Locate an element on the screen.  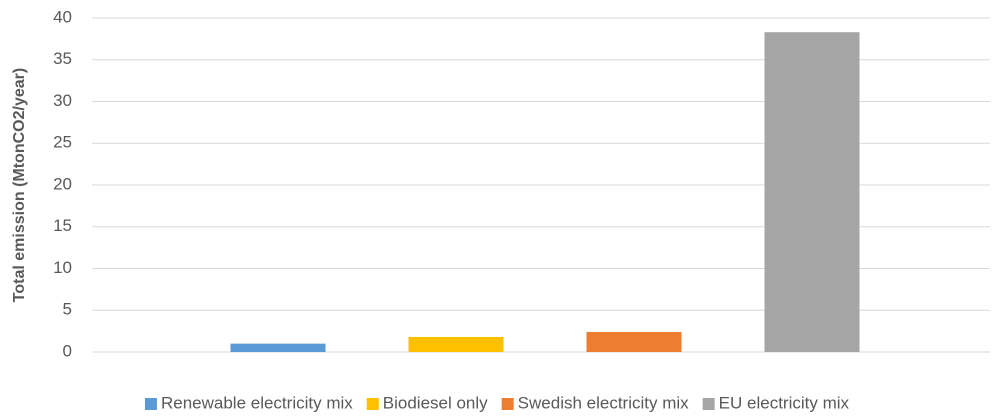
y-tick-label: 25 is located at coordinates (62, 142).